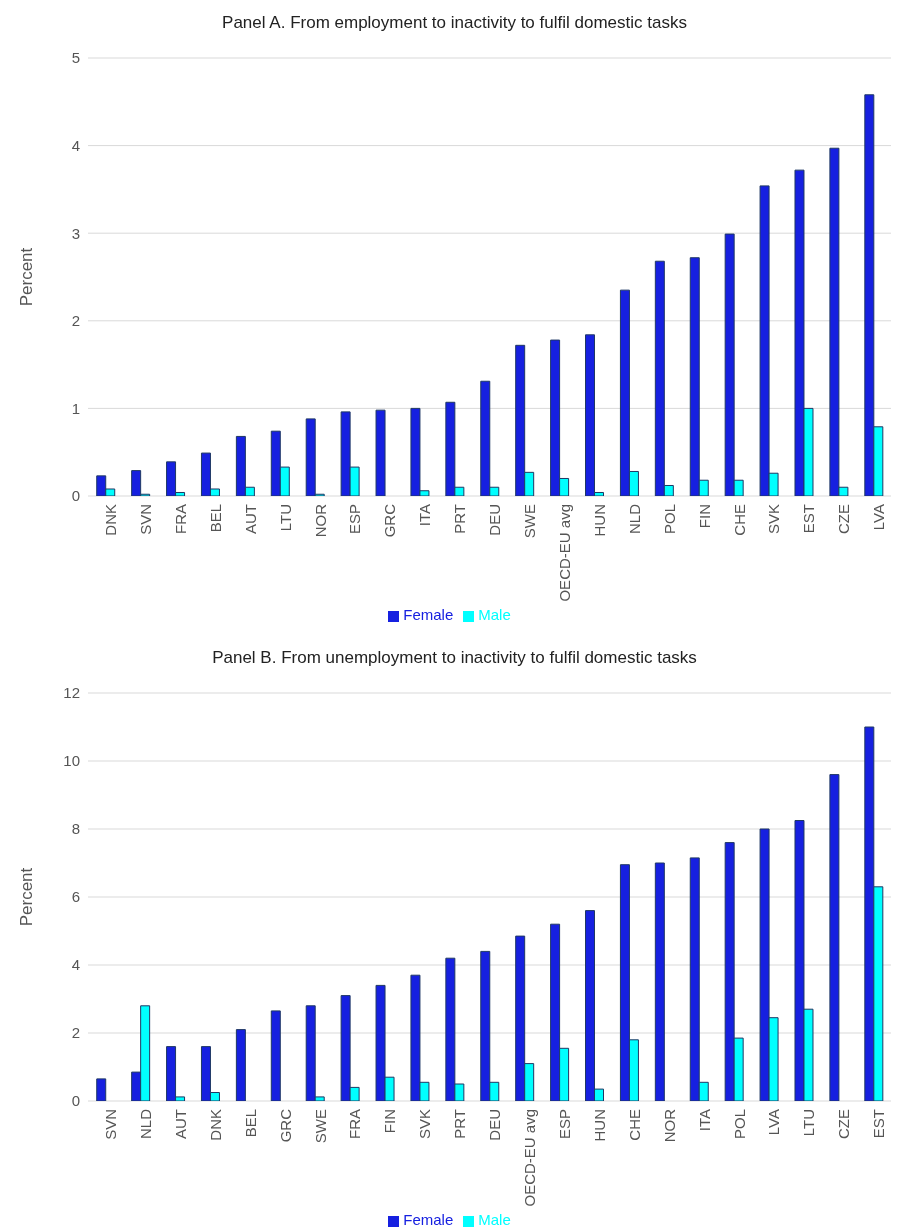 This screenshot has height=1232, width=909. I want to click on y-tick-label: 10, so click(71, 761).